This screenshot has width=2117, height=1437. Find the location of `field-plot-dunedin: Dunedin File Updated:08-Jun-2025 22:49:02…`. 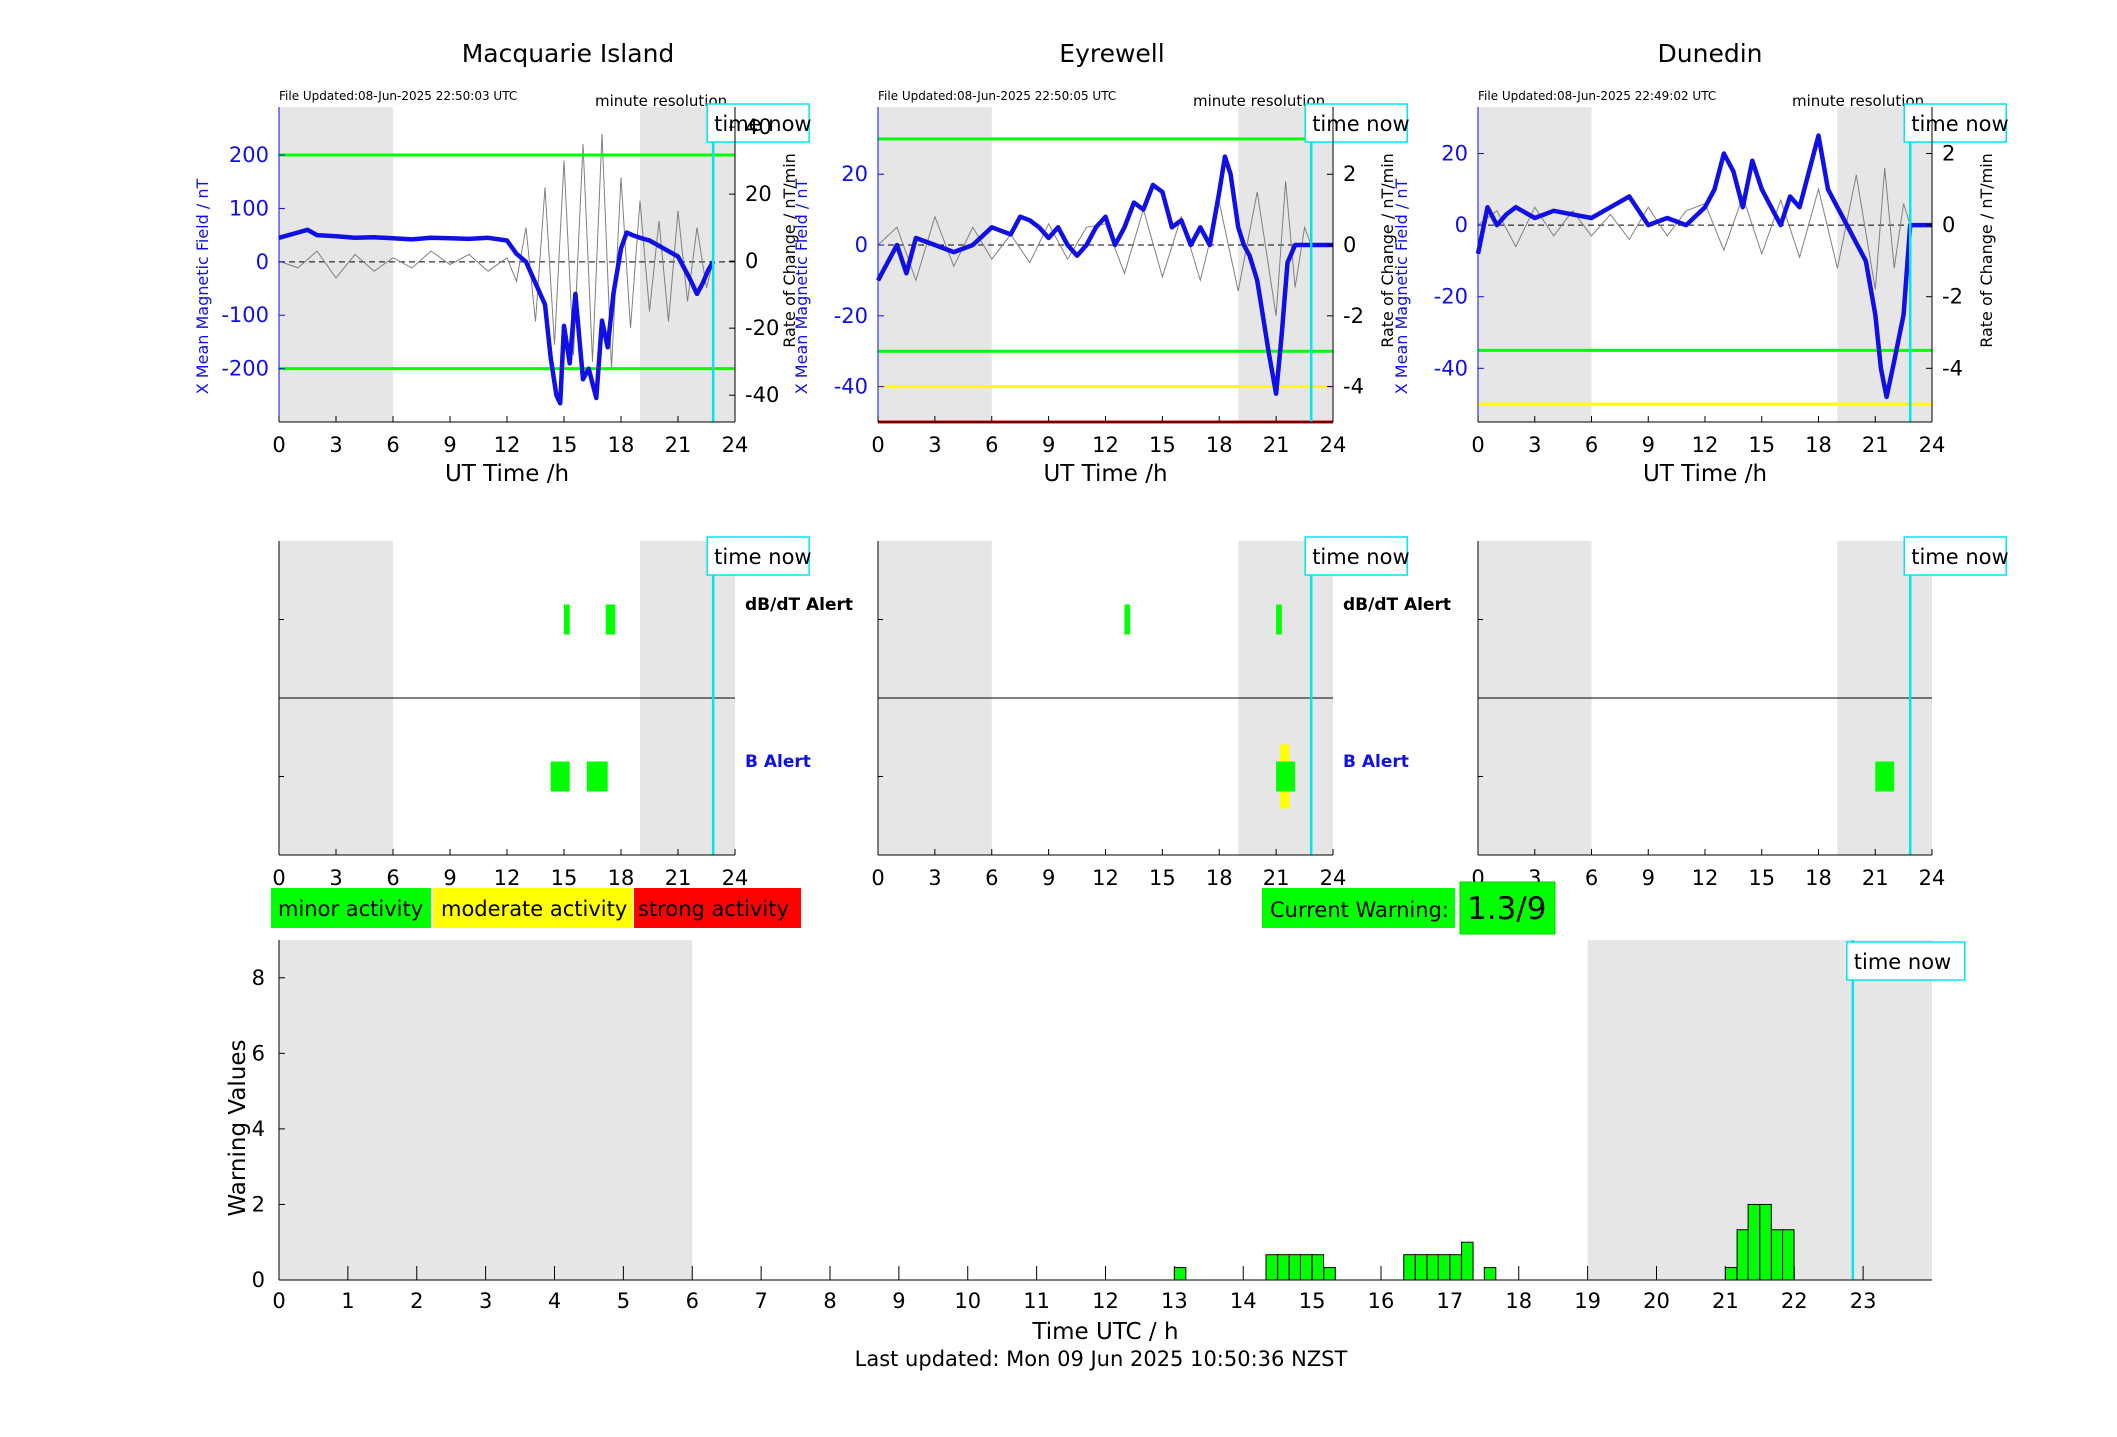

field-plot-dunedin: Dunedin File Updated:08-Jun-2025 22:49:02… is located at coordinates (1700, 263).